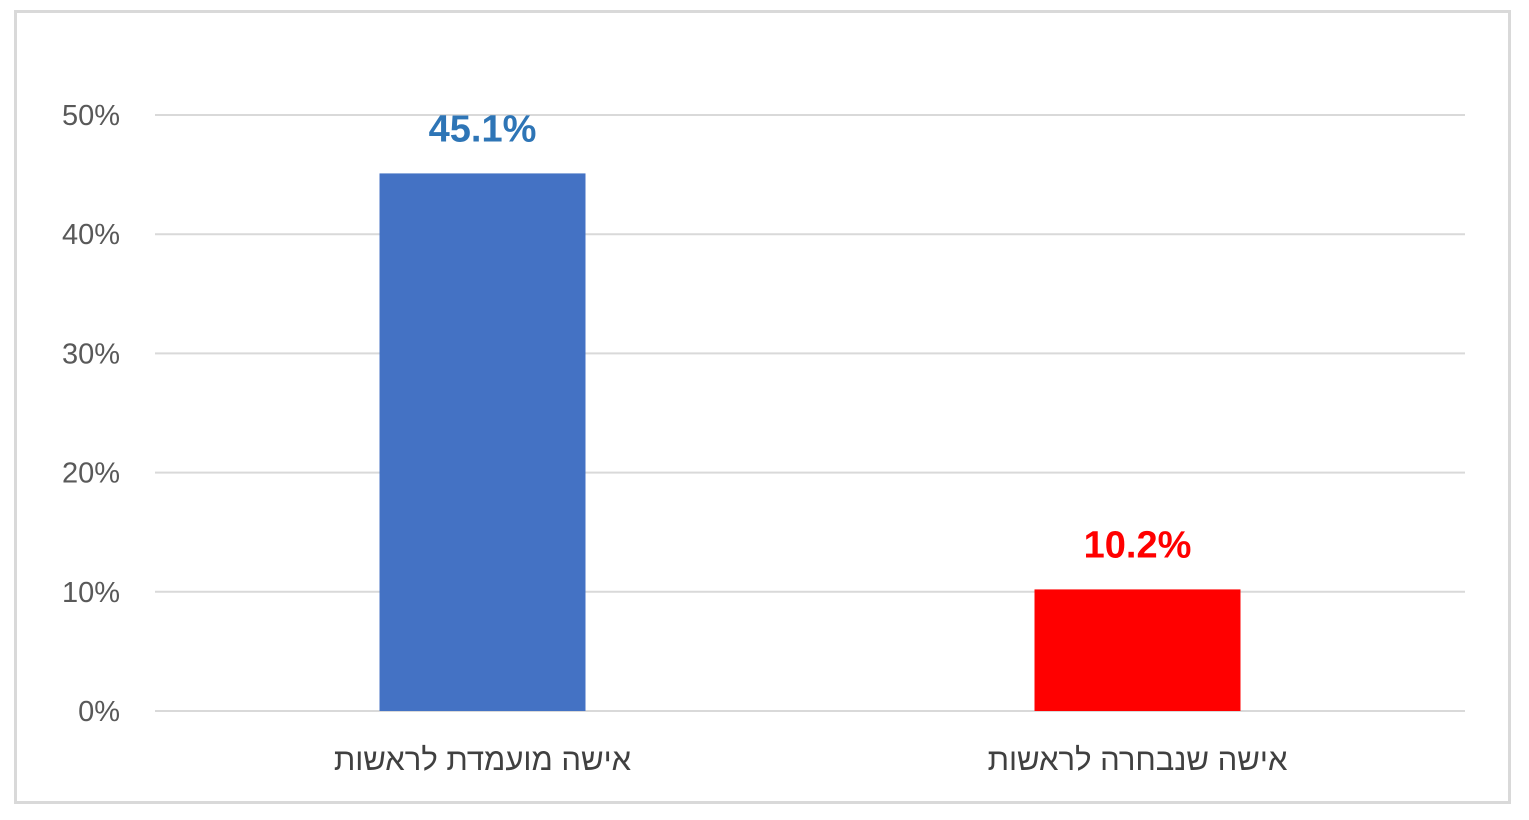 The width and height of the screenshot is (1529, 820). Describe the element at coordinates (483, 129) in the screenshot. I see `data-label: 45.1%` at that location.